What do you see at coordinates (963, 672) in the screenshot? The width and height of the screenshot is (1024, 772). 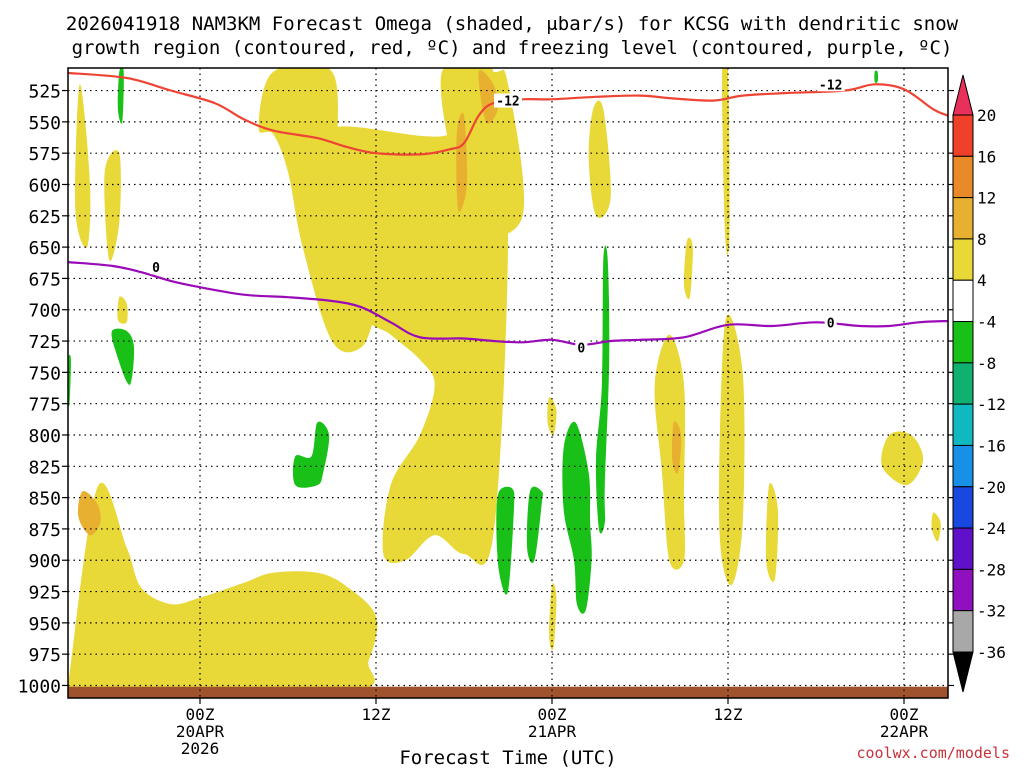 I see `colorbar-bottom-arrow` at bounding box center [963, 672].